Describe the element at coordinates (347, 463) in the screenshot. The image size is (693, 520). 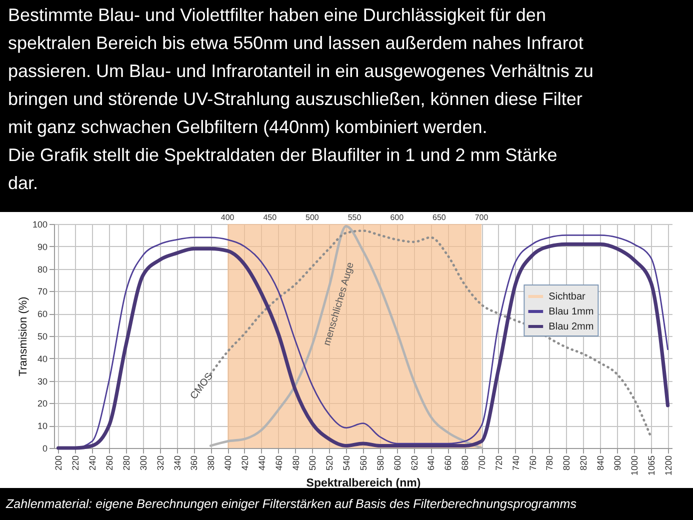
I see `x-tick-label: 540` at that location.